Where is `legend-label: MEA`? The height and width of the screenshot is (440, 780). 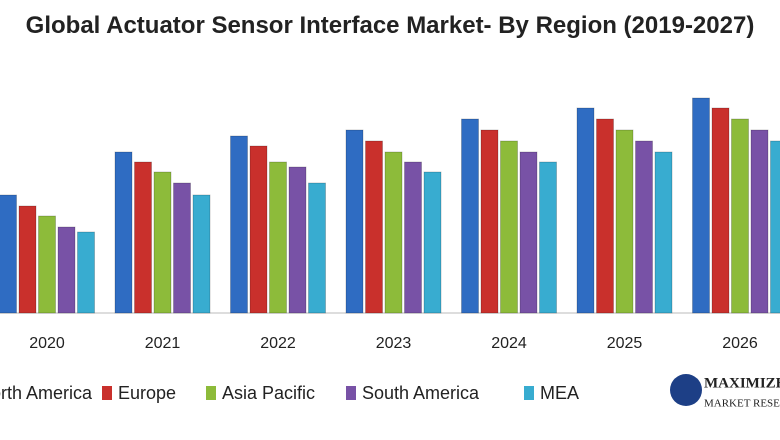
legend-label: MEA is located at coordinates (559, 393).